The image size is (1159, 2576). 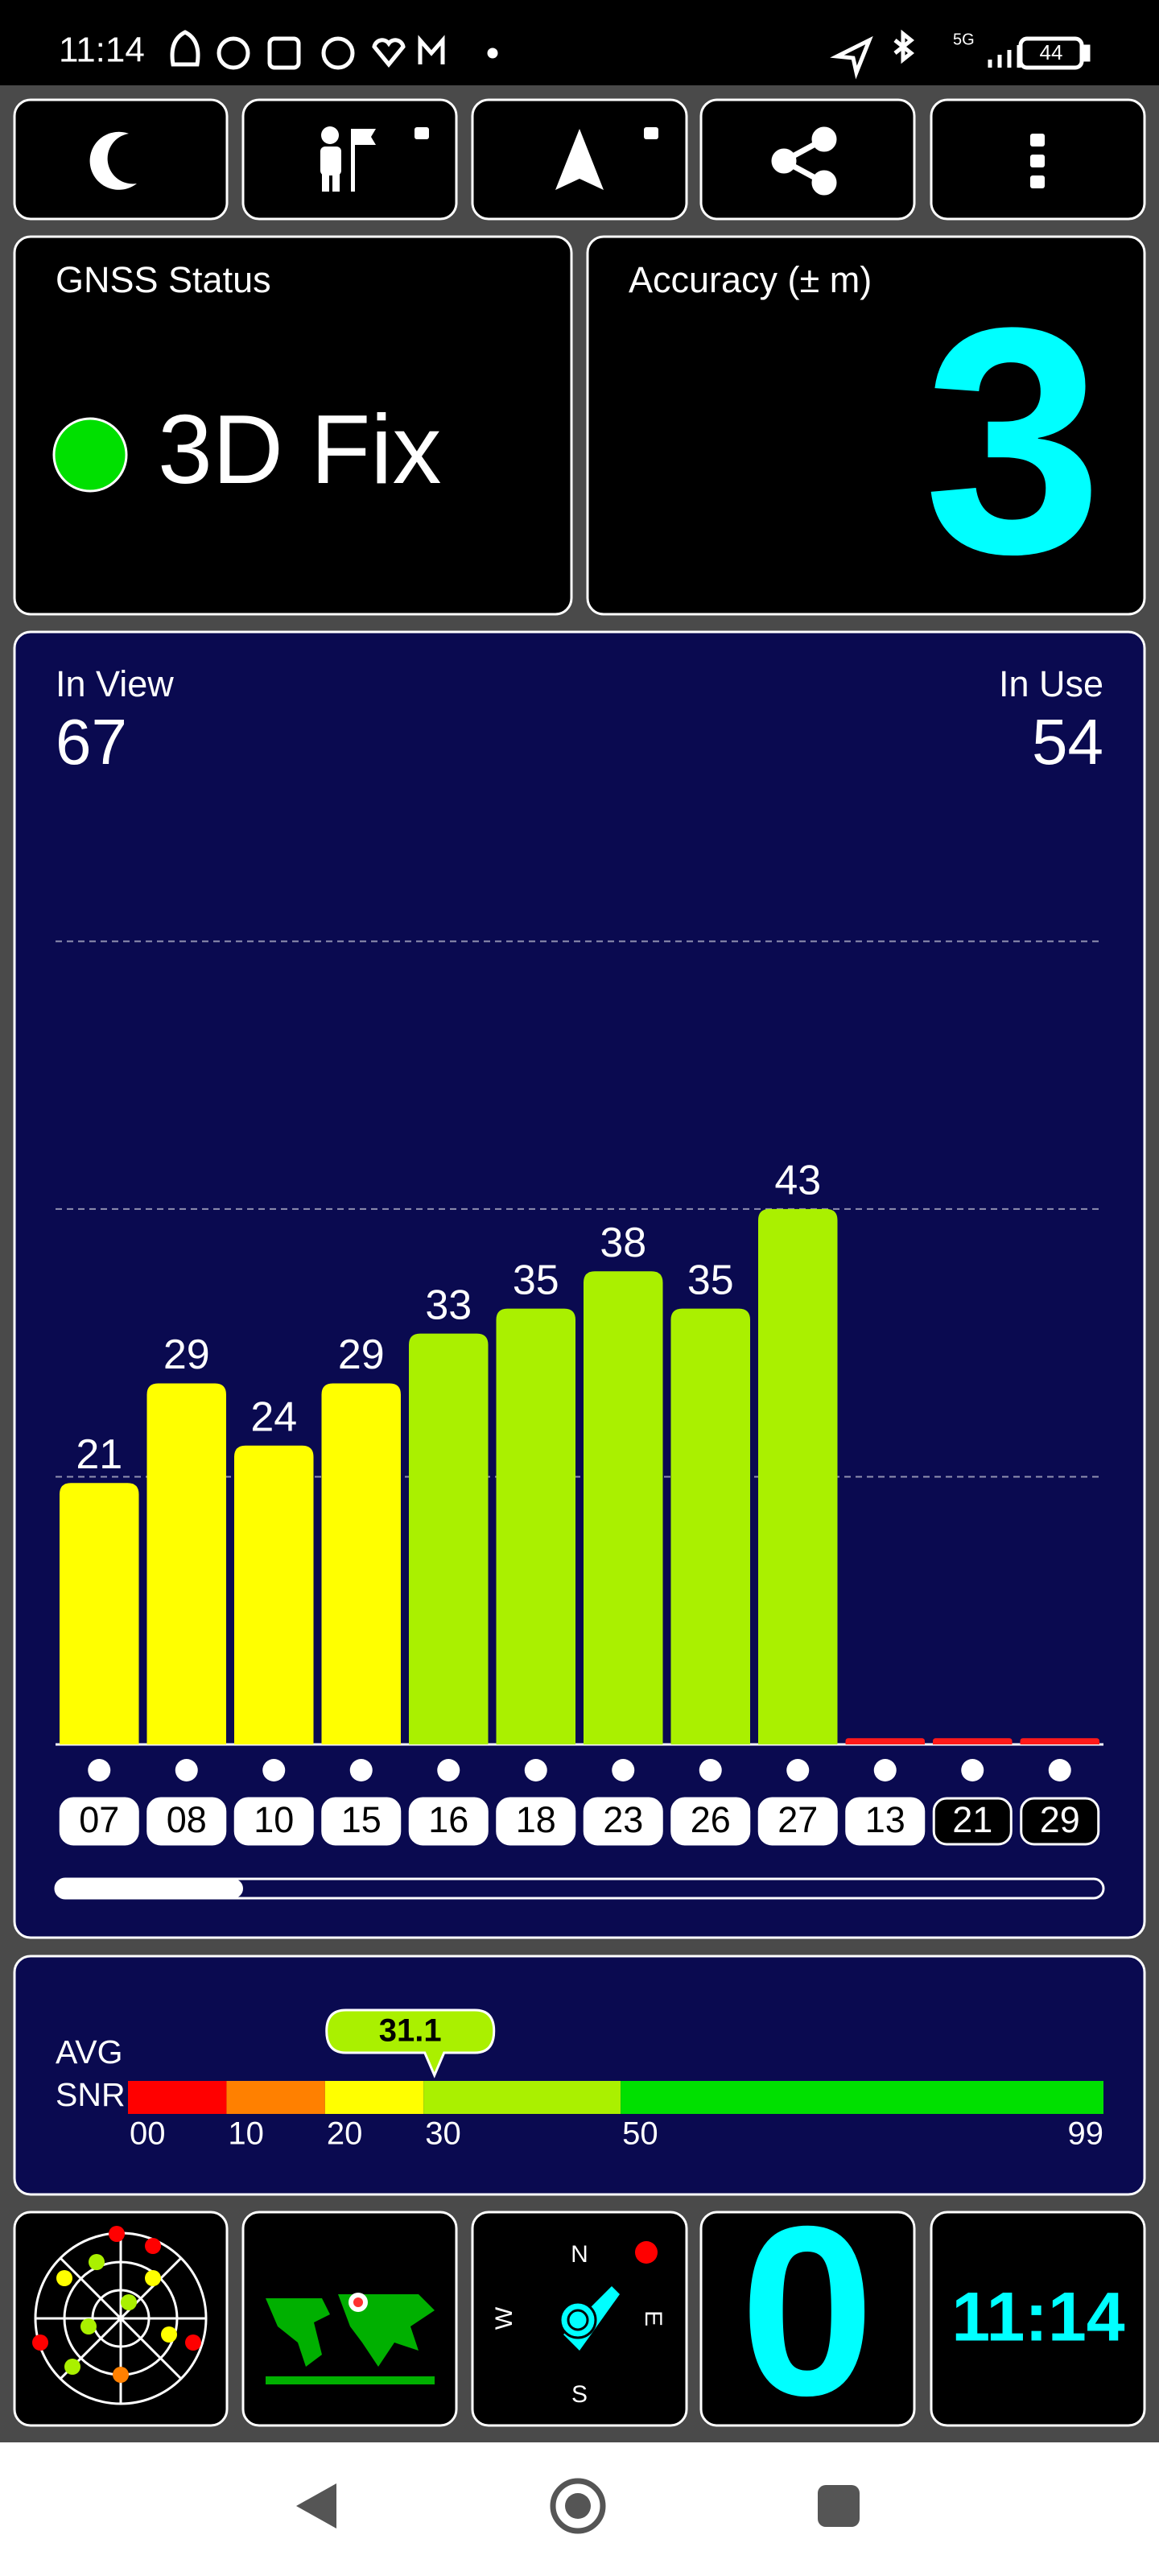 I want to click on status-time: 11:14, so click(x=102, y=50).